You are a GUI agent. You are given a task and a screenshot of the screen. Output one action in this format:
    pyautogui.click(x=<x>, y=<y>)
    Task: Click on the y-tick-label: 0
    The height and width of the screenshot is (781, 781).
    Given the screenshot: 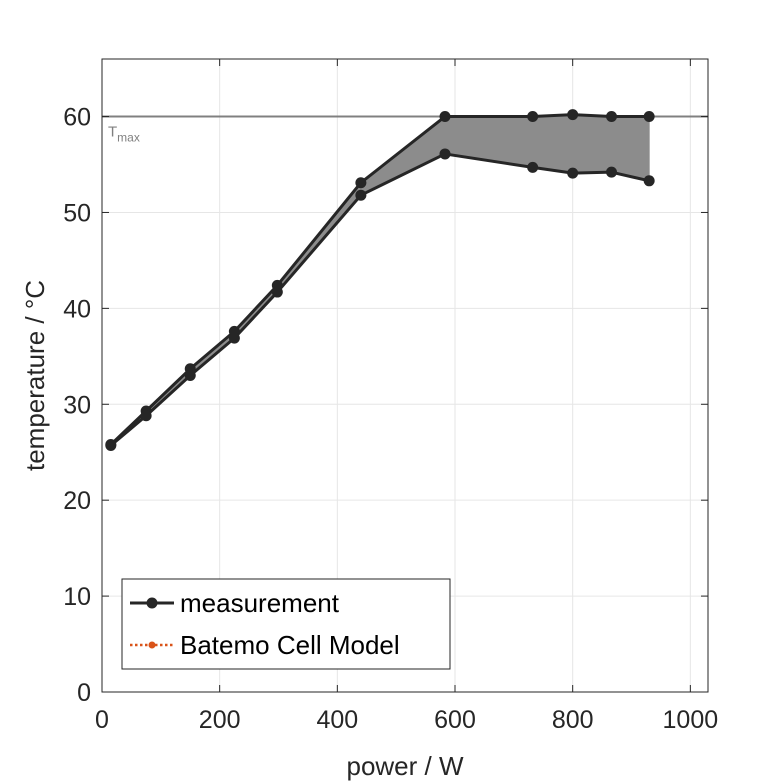 What is the action you would take?
    pyautogui.click(x=84, y=693)
    